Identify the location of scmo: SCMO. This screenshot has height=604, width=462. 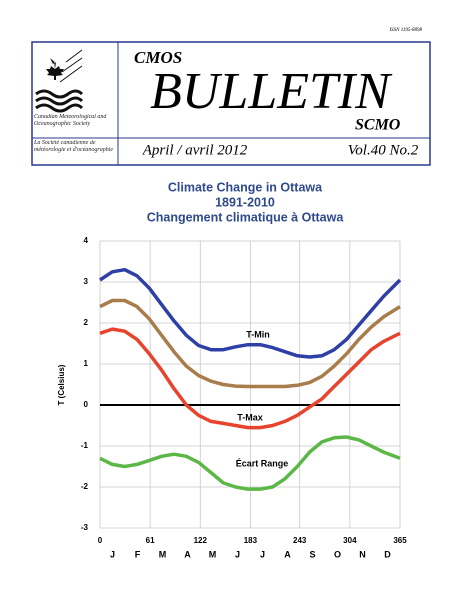
(378, 125).